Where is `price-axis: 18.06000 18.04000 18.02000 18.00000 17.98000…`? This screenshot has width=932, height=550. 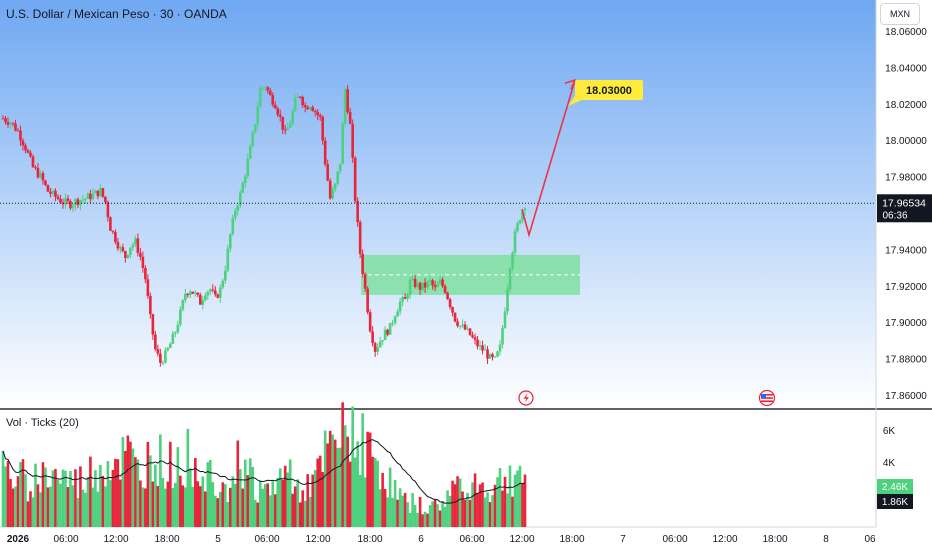 price-axis: 18.06000 18.04000 18.02000 18.00000 17.98000… is located at coordinates (904, 214).